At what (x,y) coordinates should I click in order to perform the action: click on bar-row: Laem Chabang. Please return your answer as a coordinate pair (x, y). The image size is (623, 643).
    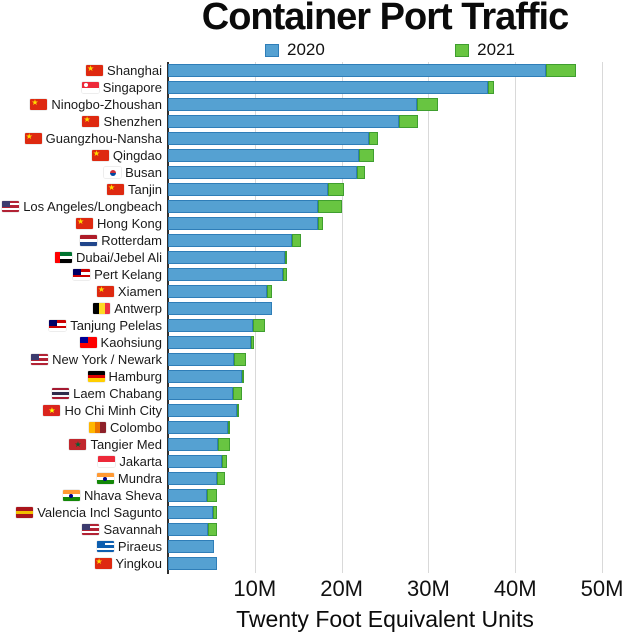
    Looking at the image, I should click on (311, 393).